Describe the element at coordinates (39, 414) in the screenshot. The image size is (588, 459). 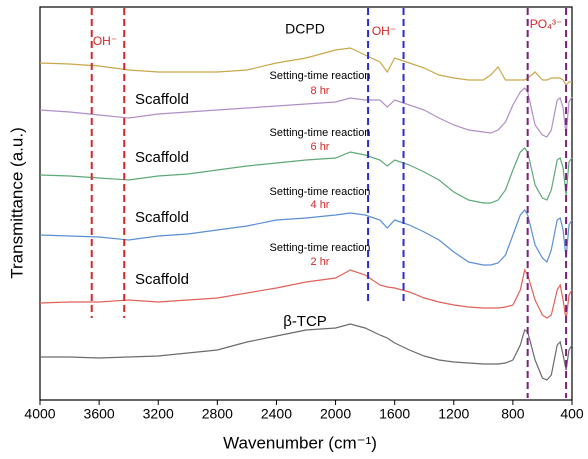
I see `x-tick-label: 4000` at that location.